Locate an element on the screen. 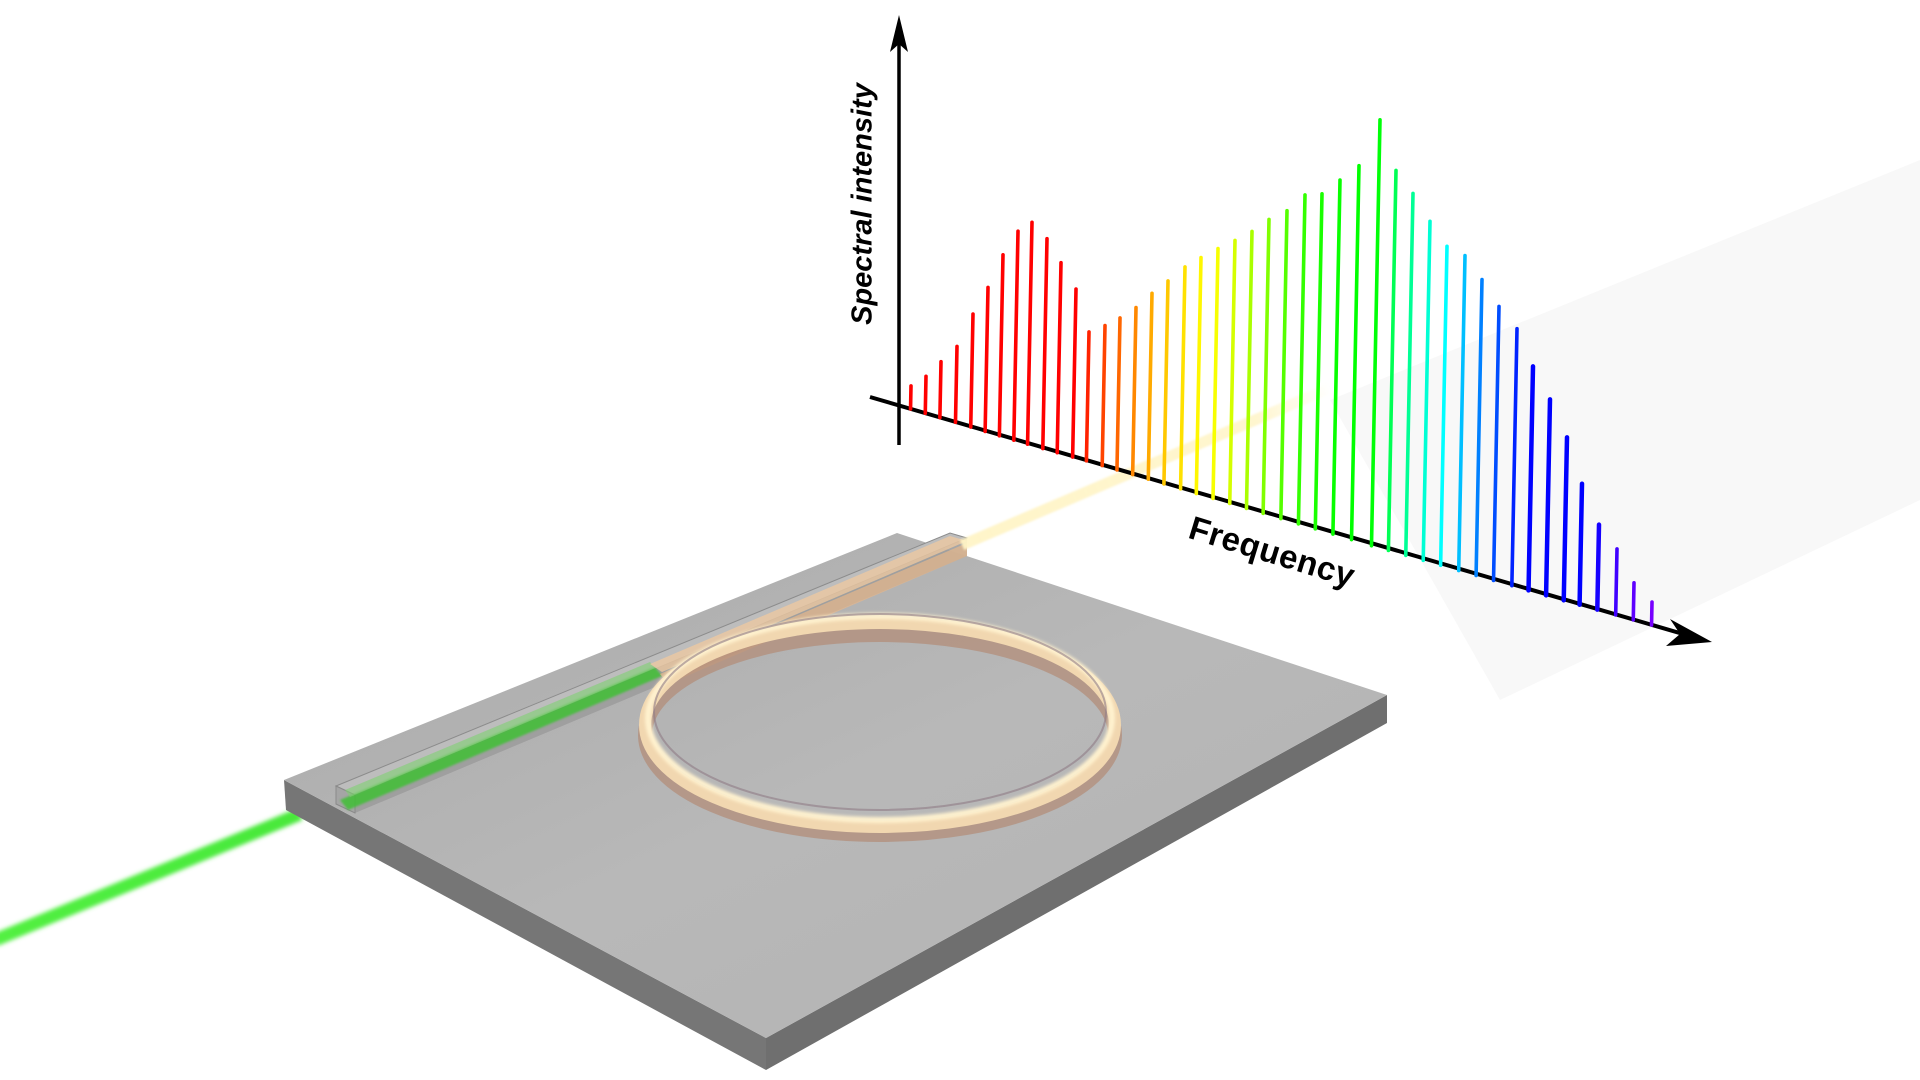 The image size is (1920, 1080). microring-resonator is located at coordinates (880, 727).